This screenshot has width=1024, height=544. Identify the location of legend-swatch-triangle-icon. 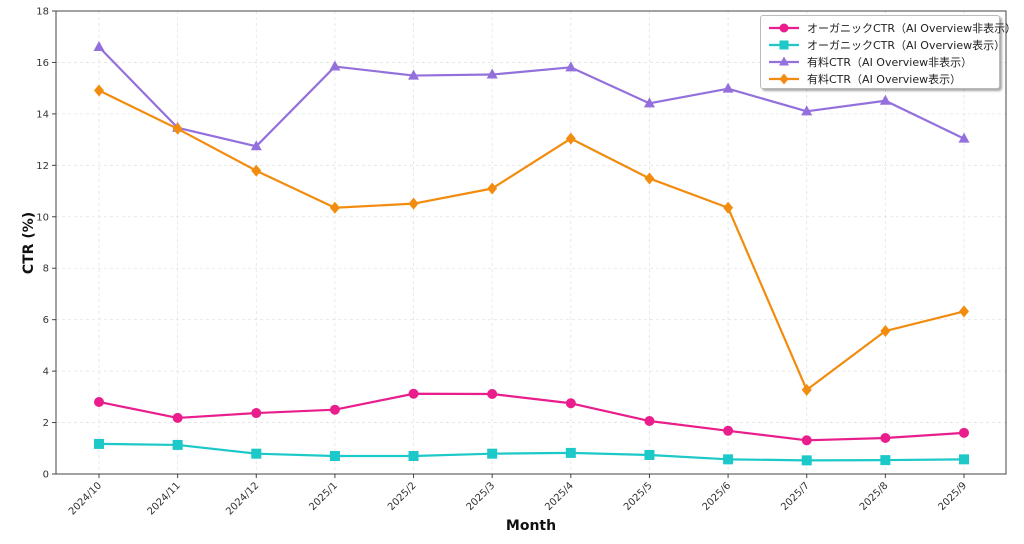
(784, 60).